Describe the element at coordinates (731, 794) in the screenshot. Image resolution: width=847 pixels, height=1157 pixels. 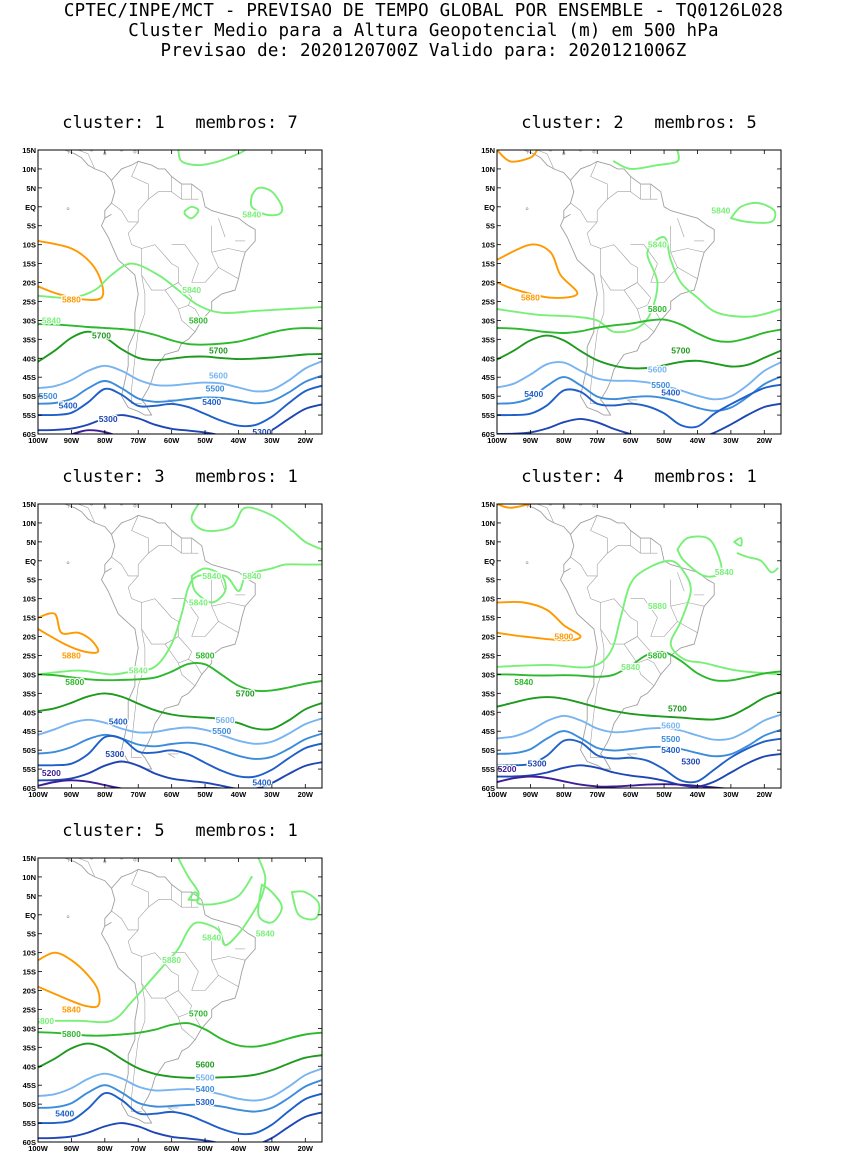
I see `lon-tick-label: 30W` at that location.